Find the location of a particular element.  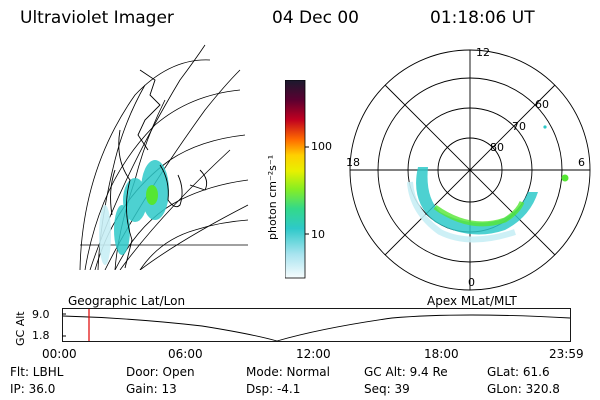

time-tick-0600: 06:00 is located at coordinates (185, 354).